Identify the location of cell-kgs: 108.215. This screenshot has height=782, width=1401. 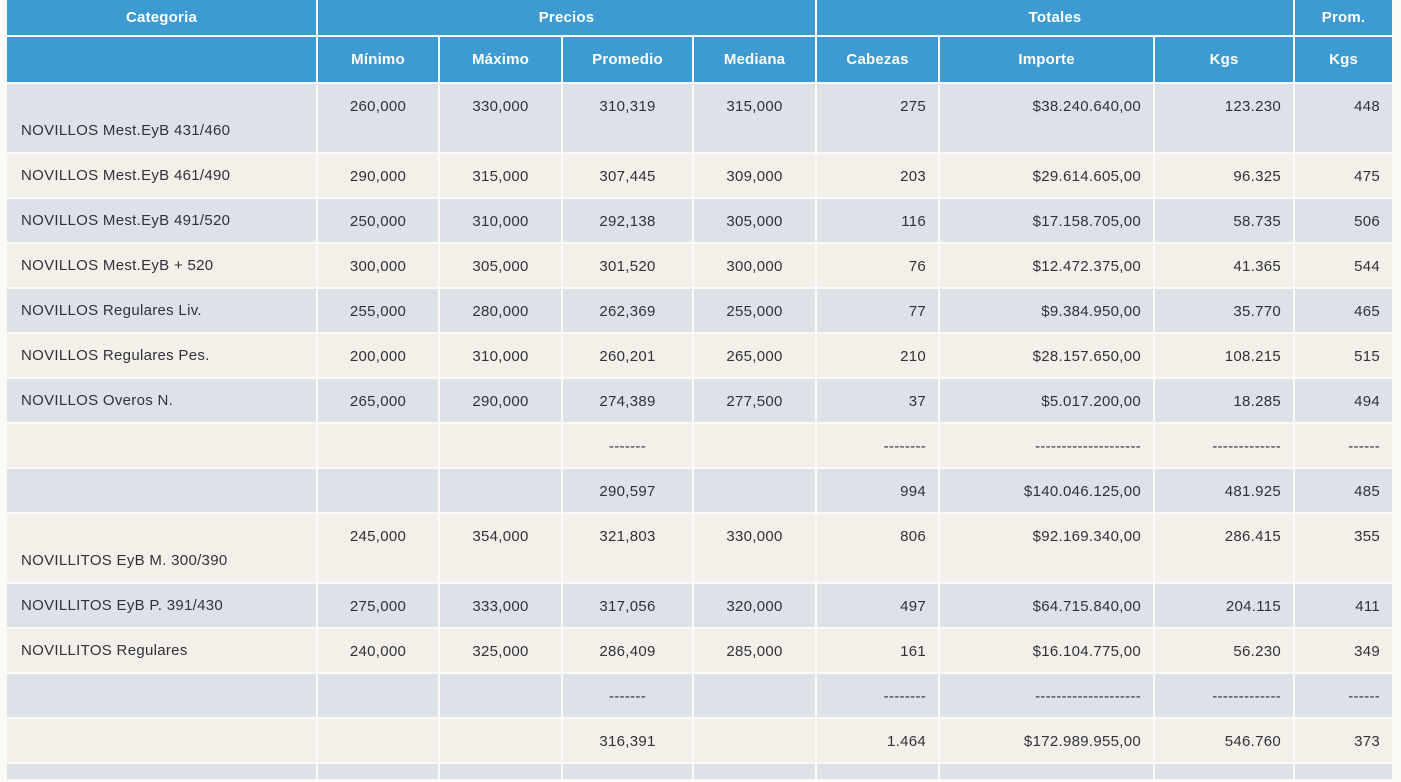
(1225, 356).